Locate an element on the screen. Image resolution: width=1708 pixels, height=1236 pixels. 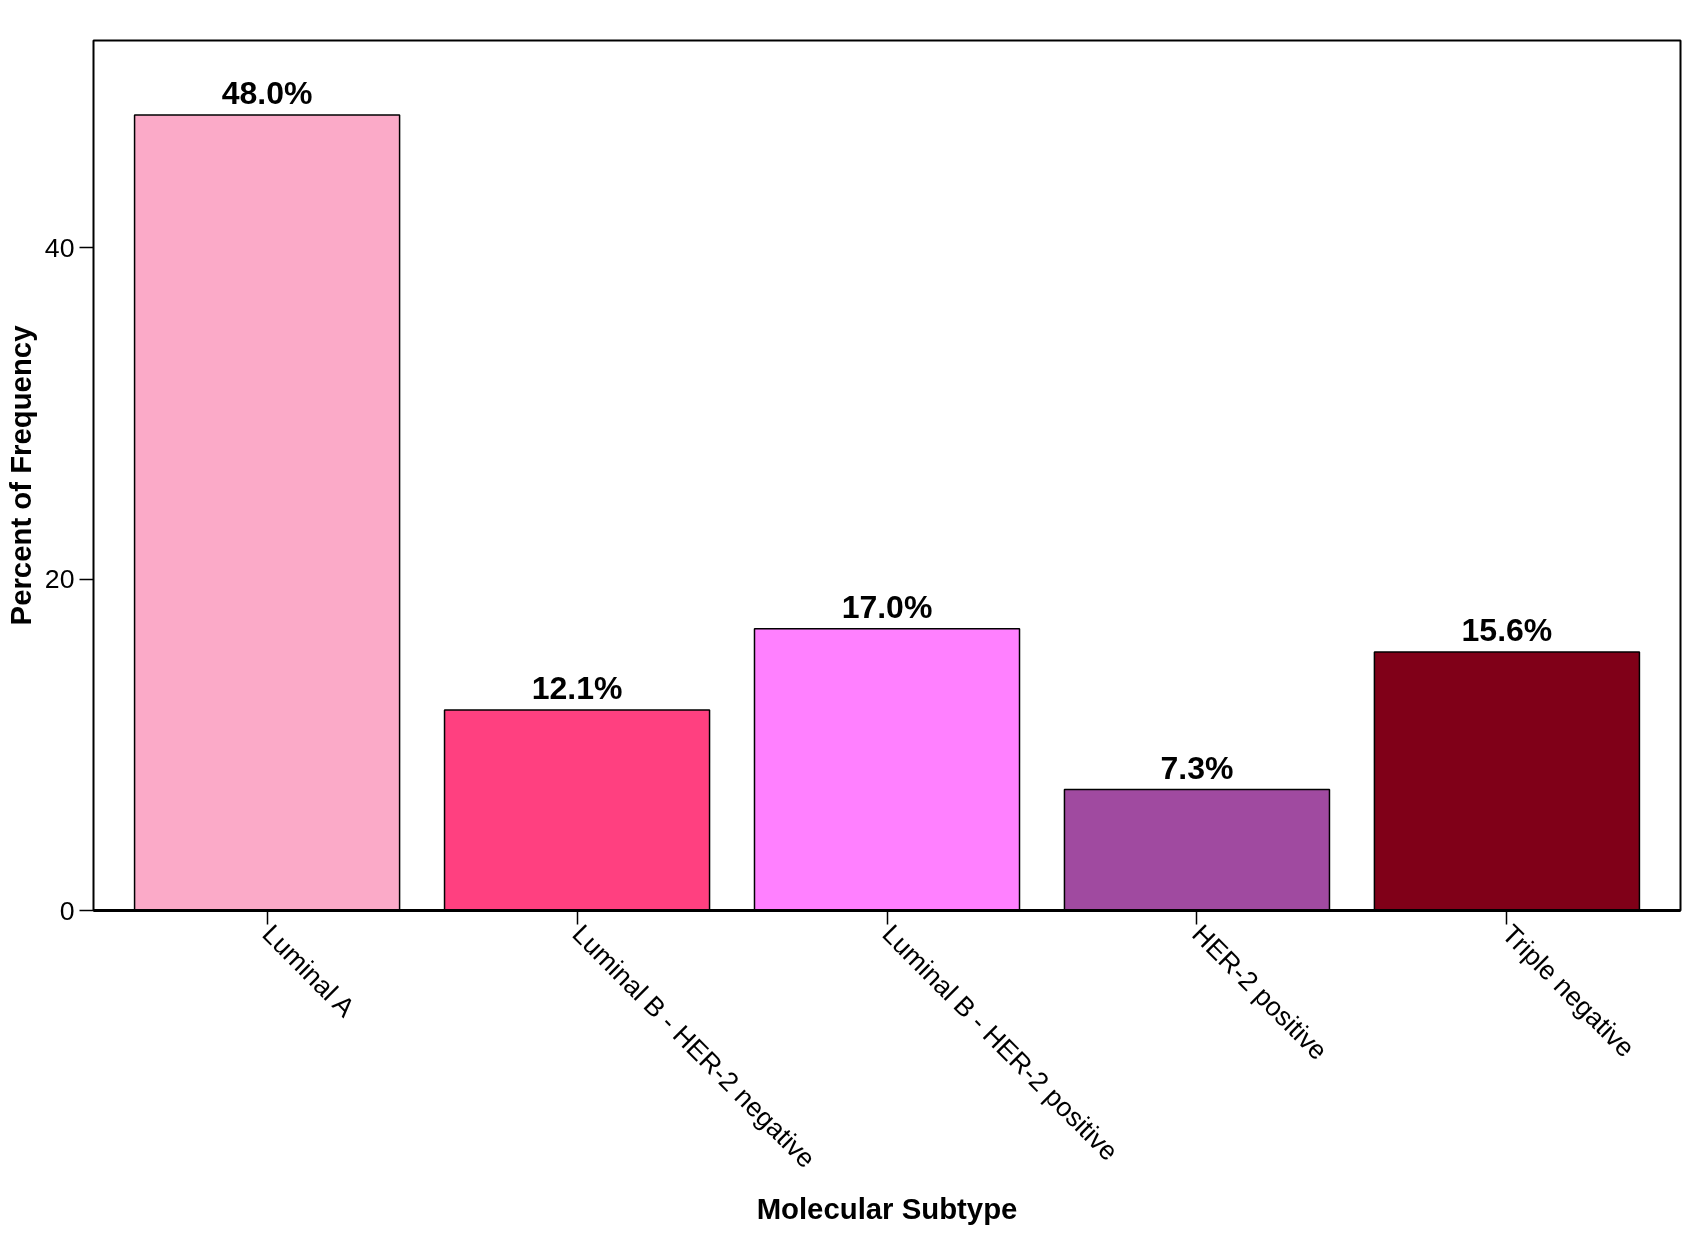
y-tick-label: 0 is located at coordinates (67, 910).